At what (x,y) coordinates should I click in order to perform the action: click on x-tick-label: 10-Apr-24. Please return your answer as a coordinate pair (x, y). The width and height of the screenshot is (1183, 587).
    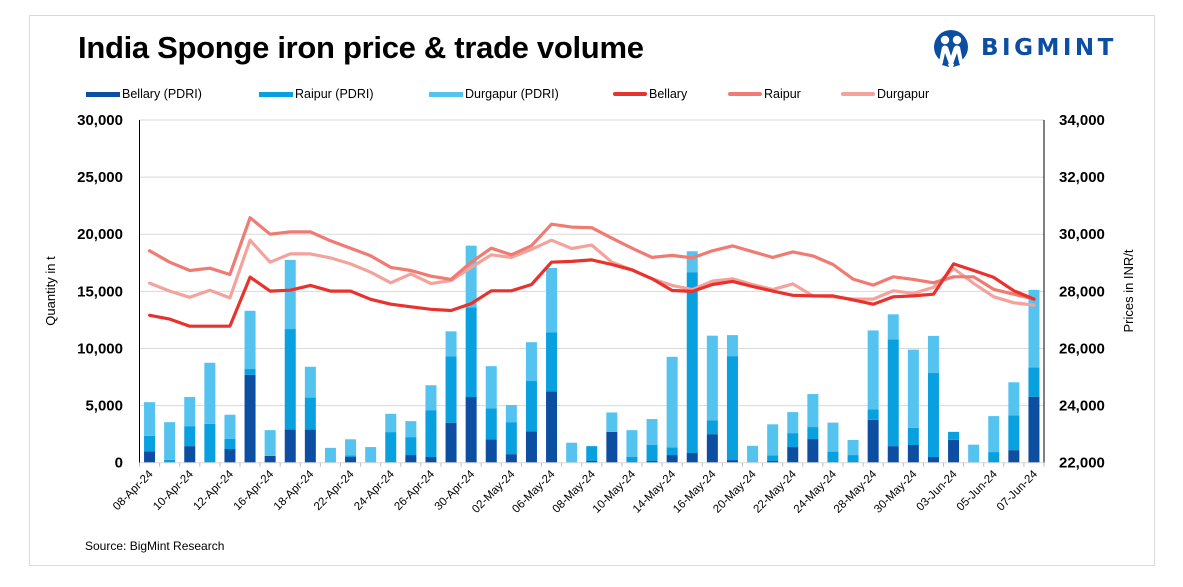
    Looking at the image, I should click on (173, 490).